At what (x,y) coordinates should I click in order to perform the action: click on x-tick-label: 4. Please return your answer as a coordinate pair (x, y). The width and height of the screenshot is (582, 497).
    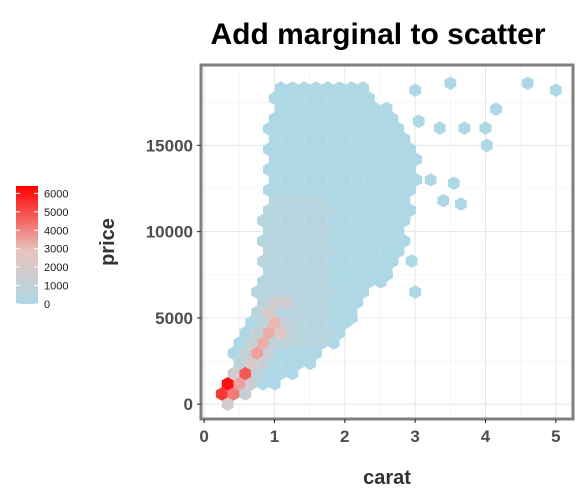
    Looking at the image, I should click on (486, 436).